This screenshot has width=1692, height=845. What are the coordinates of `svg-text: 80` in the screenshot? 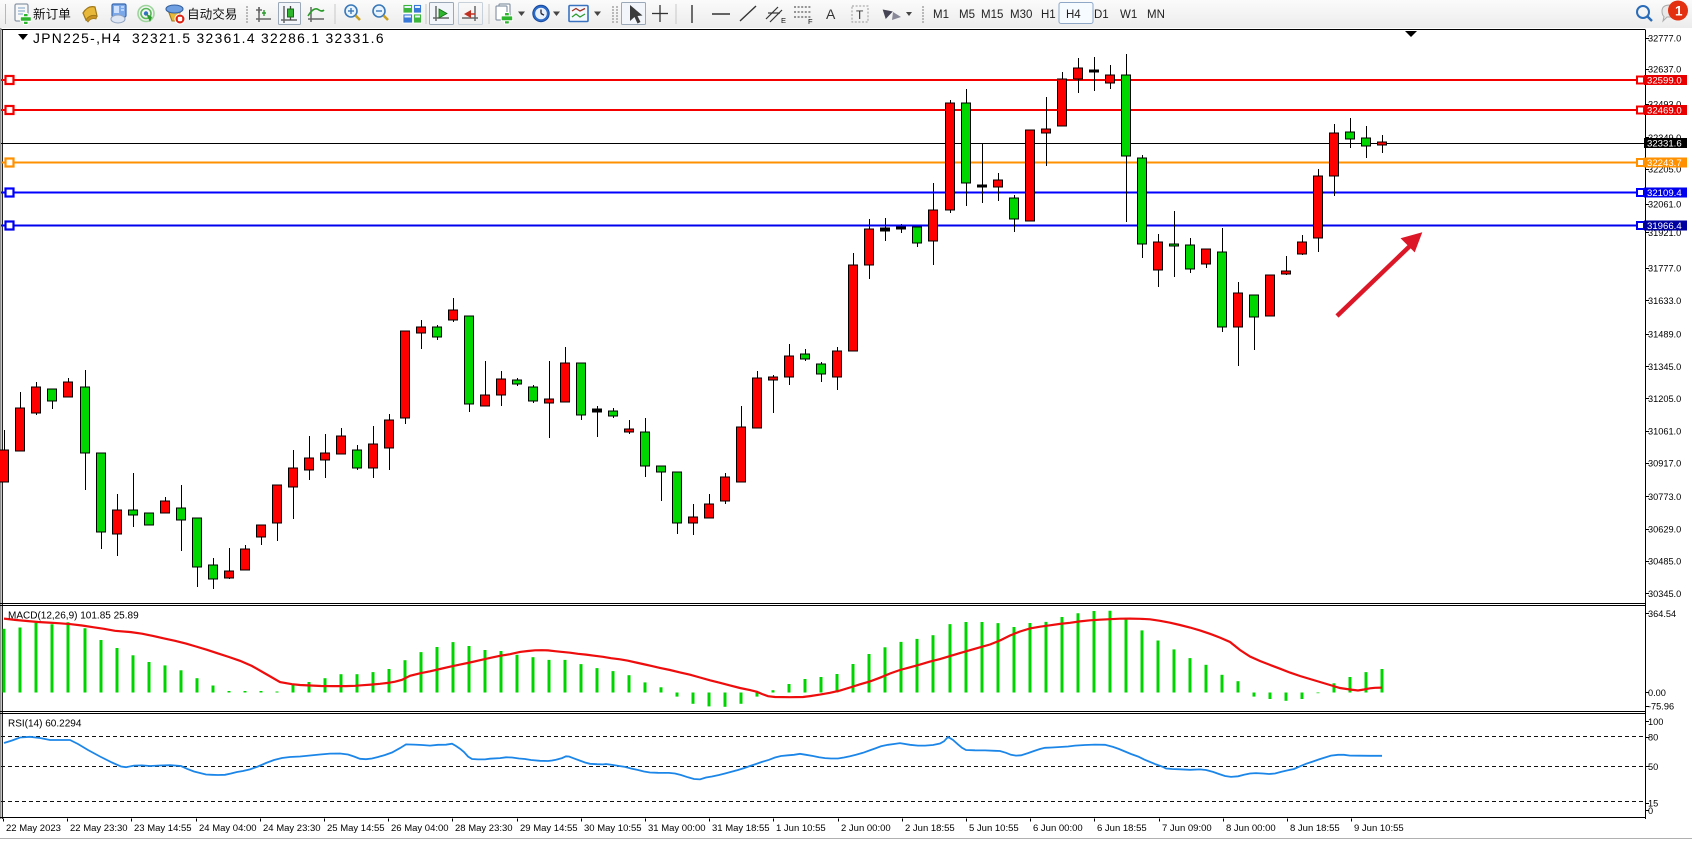 It's located at (1653, 737).